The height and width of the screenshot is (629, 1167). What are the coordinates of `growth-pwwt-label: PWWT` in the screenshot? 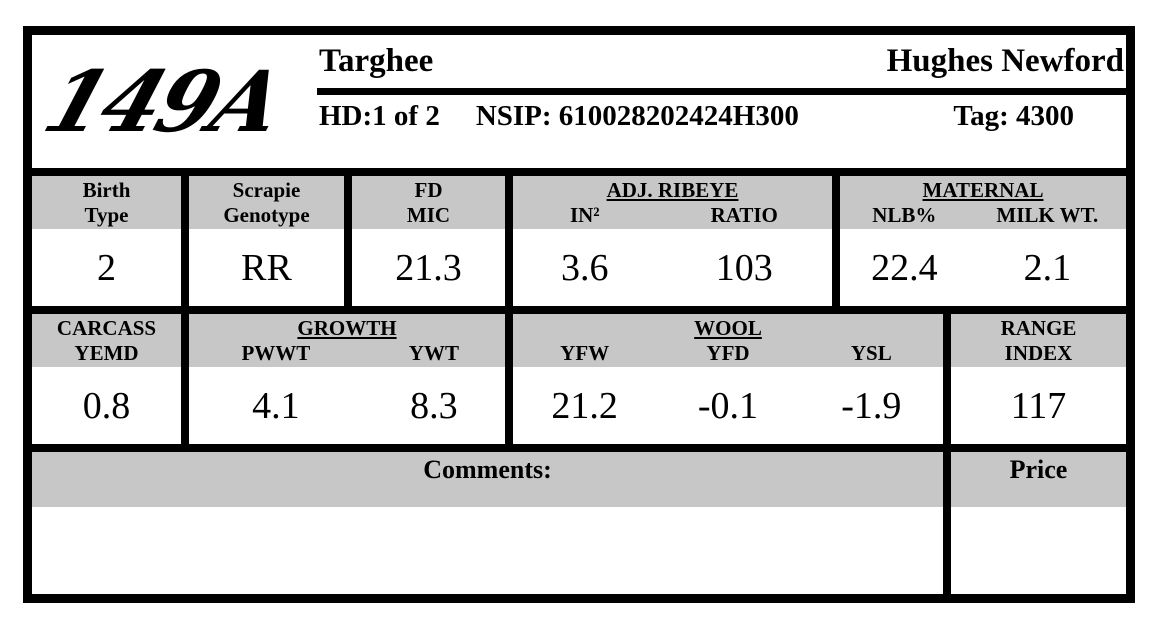 It's located at (276, 352).